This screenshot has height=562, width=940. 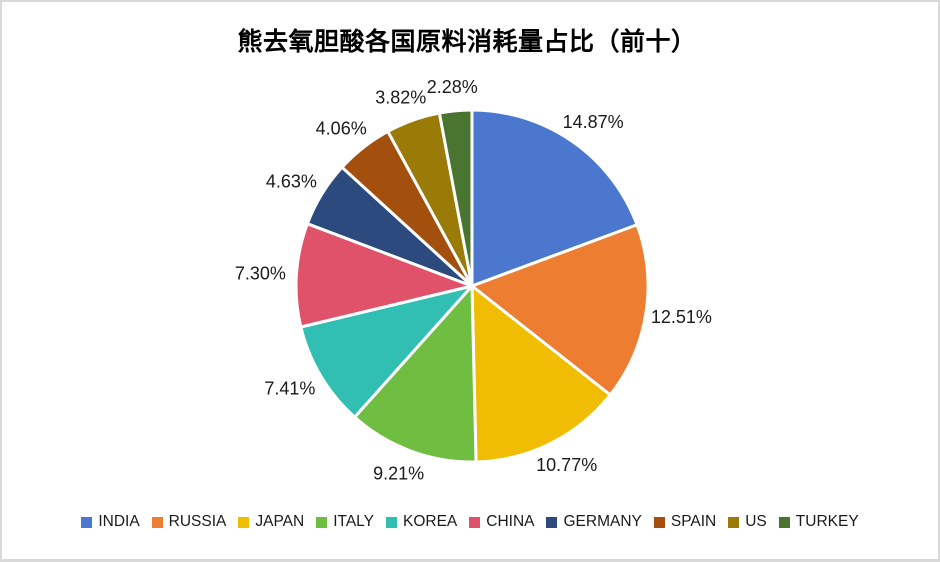 I want to click on legend-item-italy: ITALY, so click(x=345, y=522).